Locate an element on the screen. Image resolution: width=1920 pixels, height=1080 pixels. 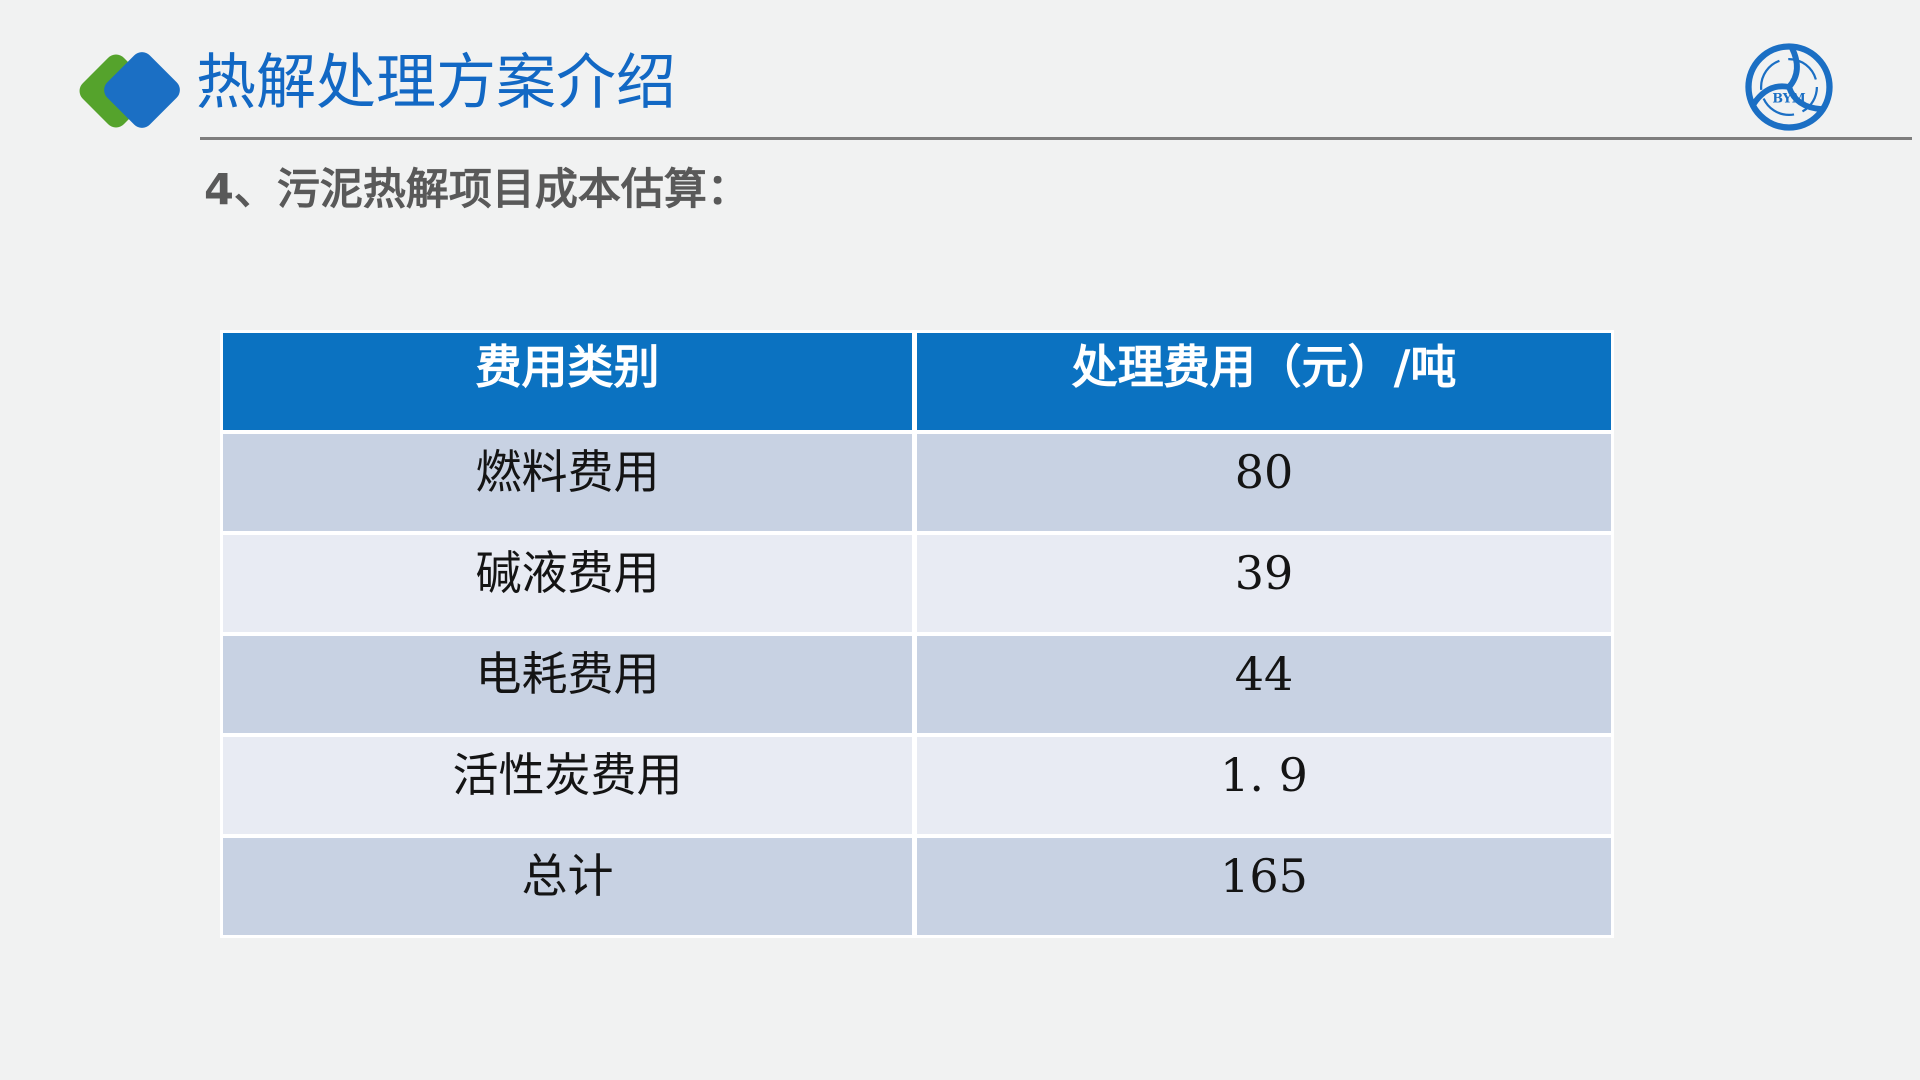
table-cell-category: 燃料费用 is located at coordinates (567, 482).